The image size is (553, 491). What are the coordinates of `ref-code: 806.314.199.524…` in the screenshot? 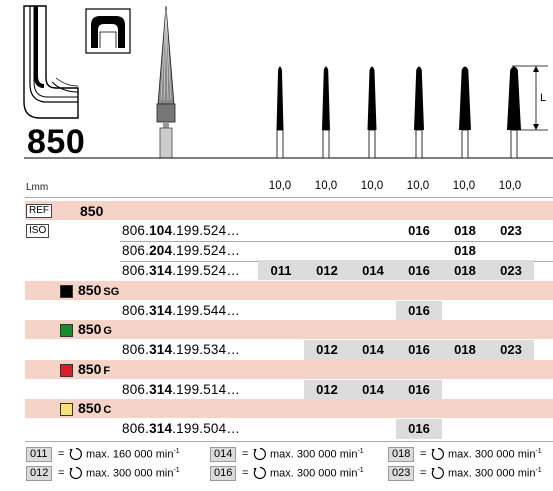 It's located at (181, 270).